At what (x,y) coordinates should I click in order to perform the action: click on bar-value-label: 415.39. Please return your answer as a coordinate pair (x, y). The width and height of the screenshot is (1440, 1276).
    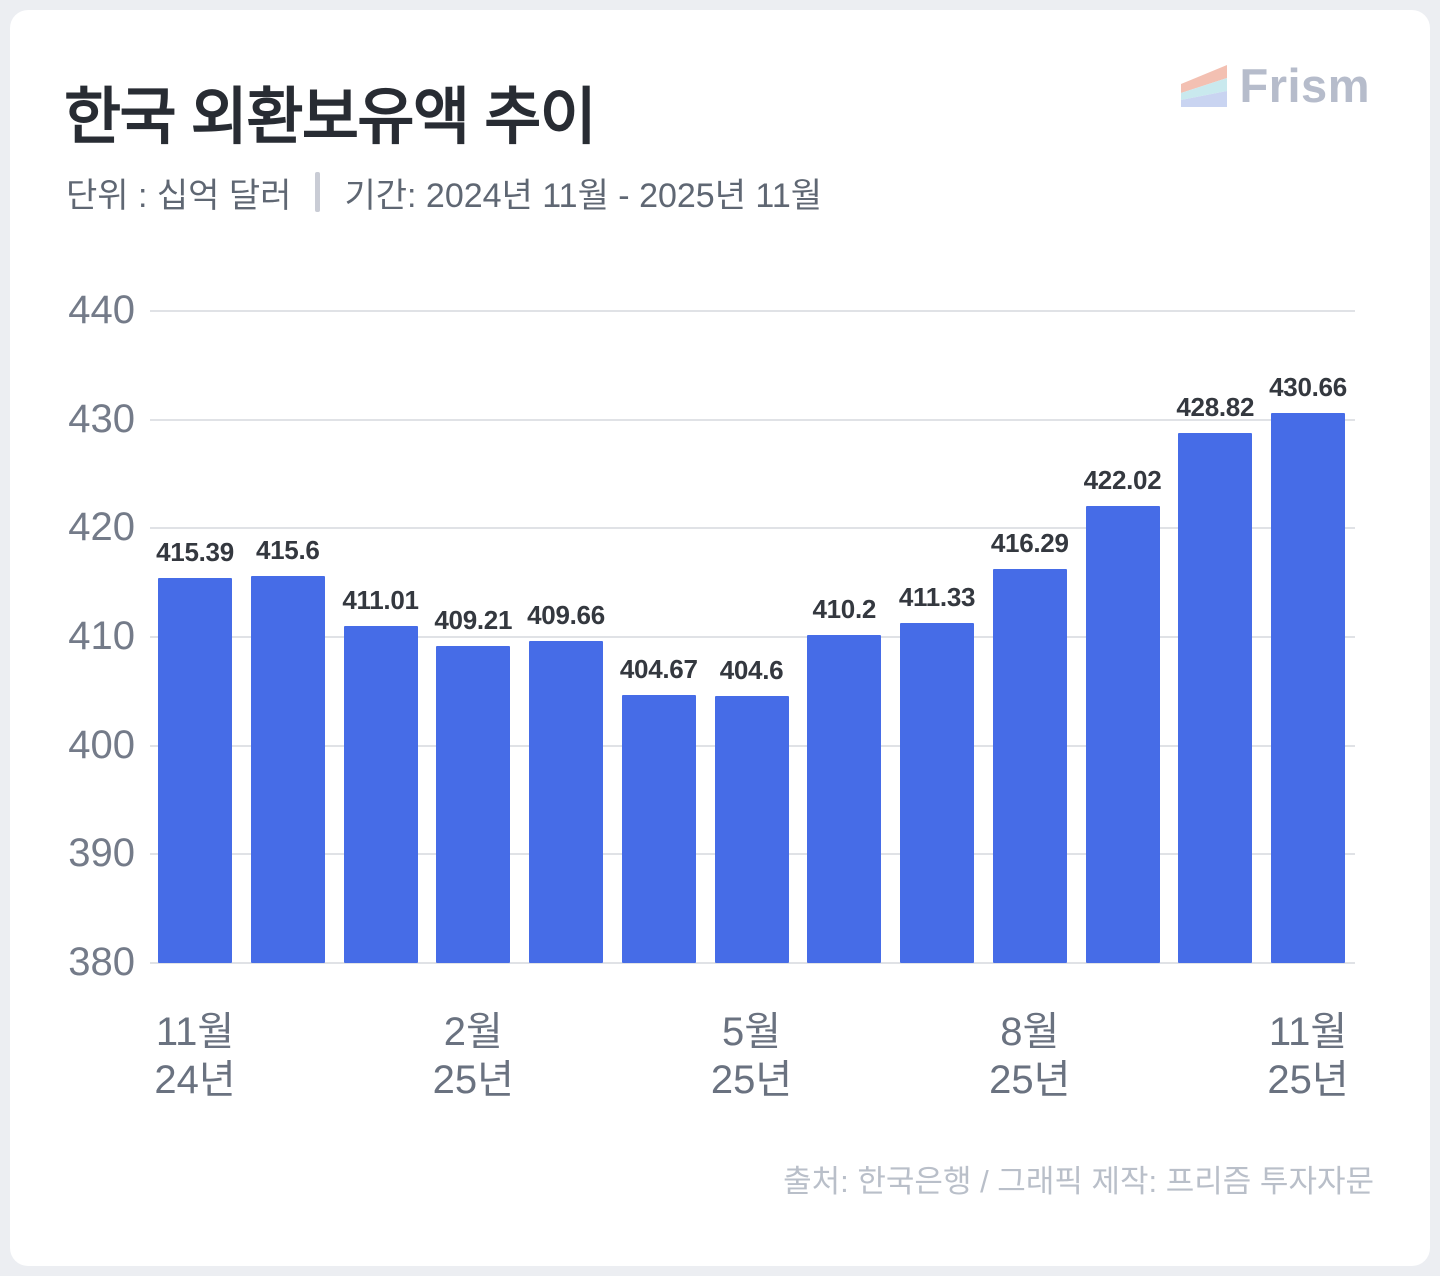
    Looking at the image, I should click on (195, 552).